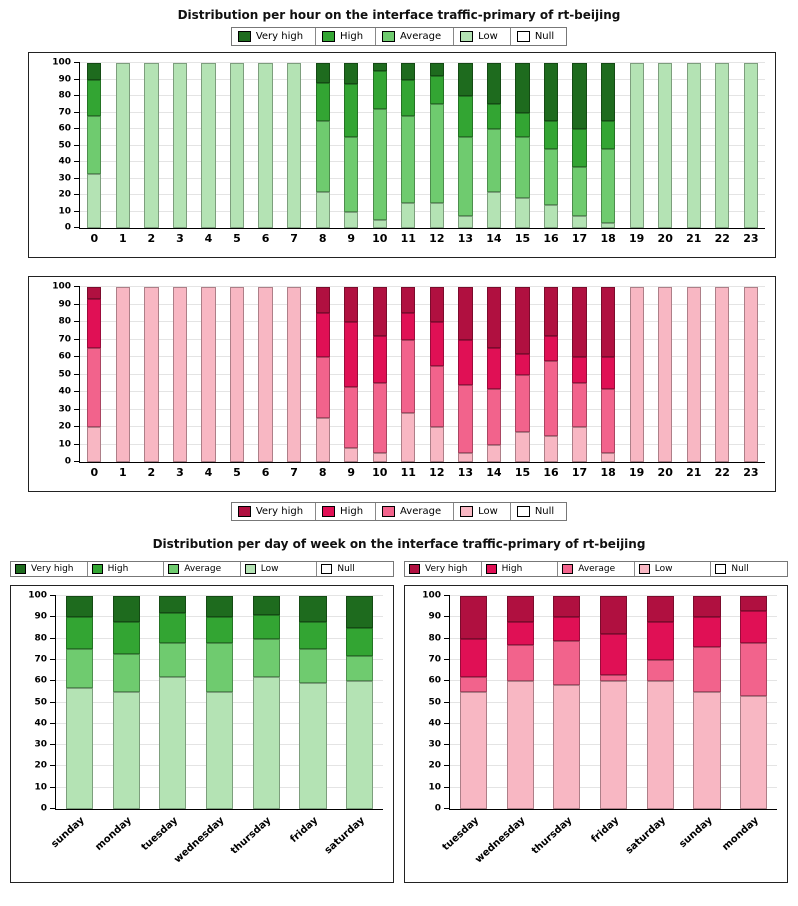 The image size is (798, 906). I want to click on y-tick-label: 70, so click(64, 112).